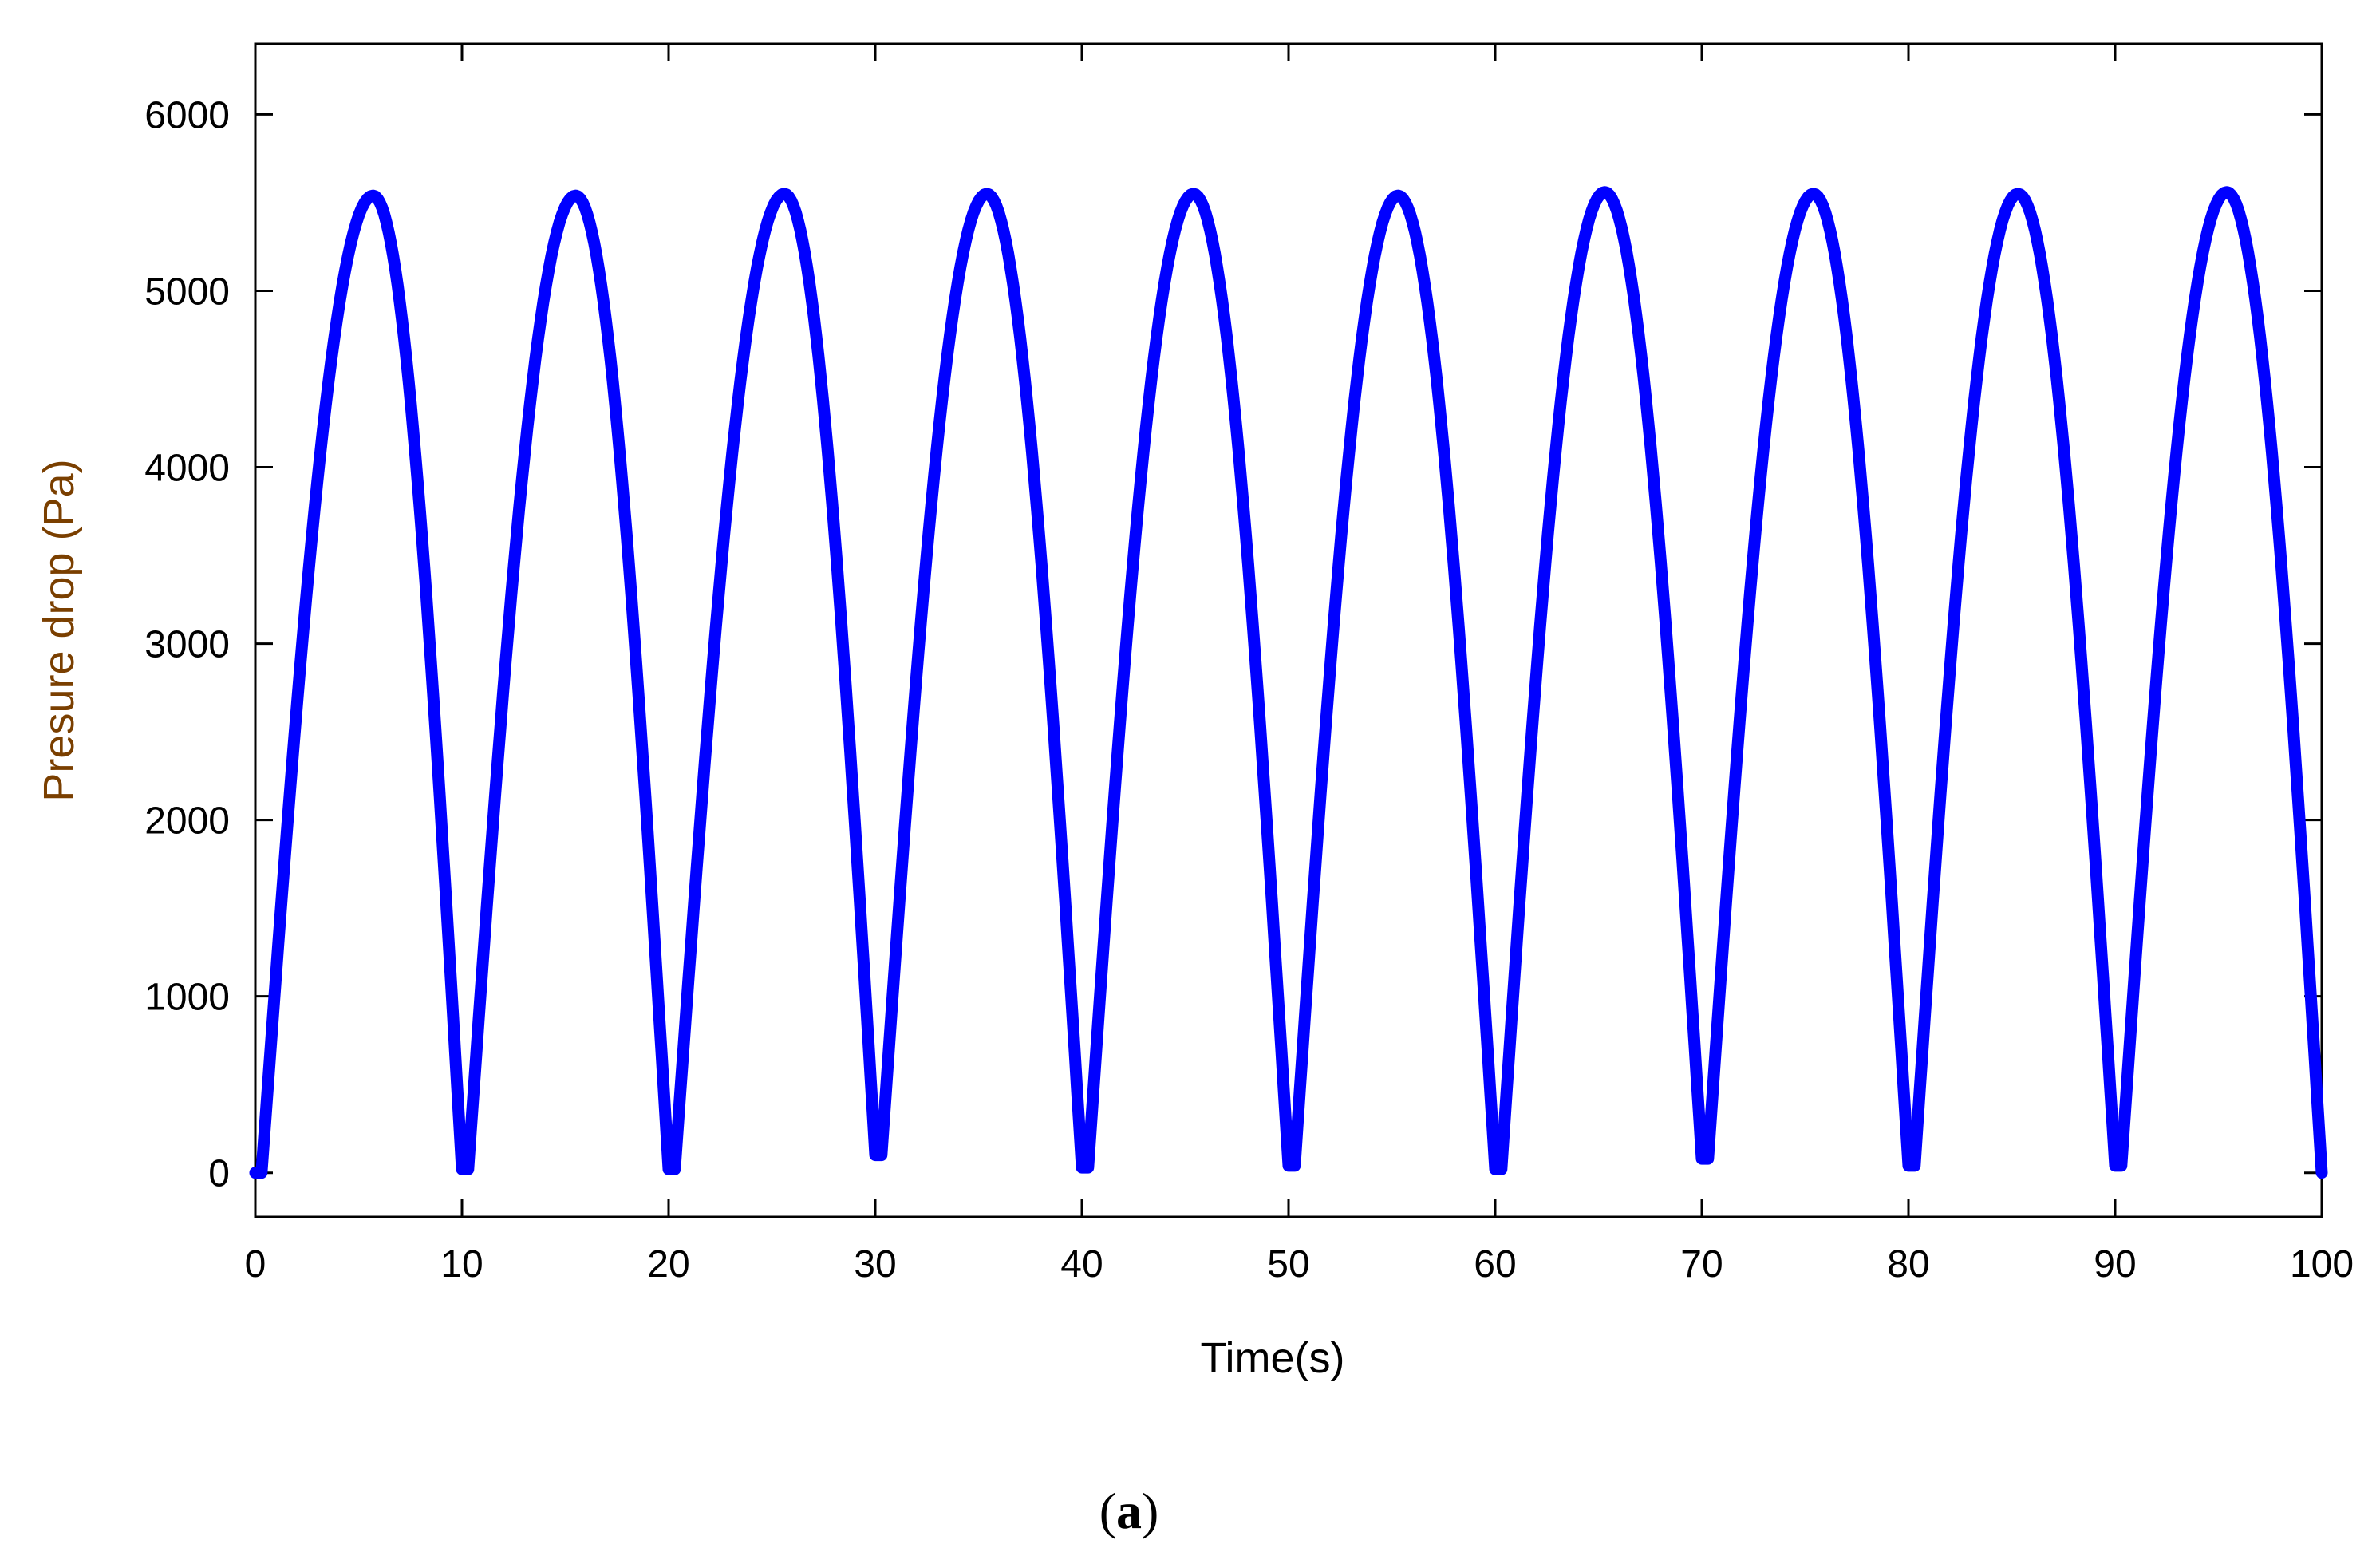  Describe the element at coordinates (187, 998) in the screenshot. I see `y-tick-label-1000: 1000` at that location.